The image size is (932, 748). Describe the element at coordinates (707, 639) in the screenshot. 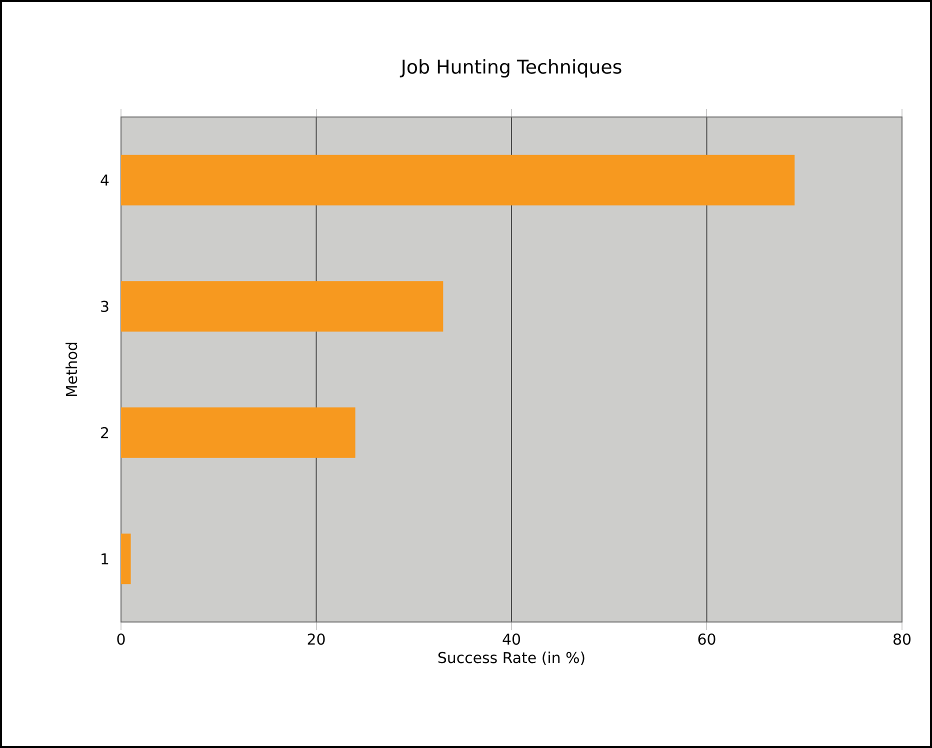

I see `x-tick-label: 60` at that location.